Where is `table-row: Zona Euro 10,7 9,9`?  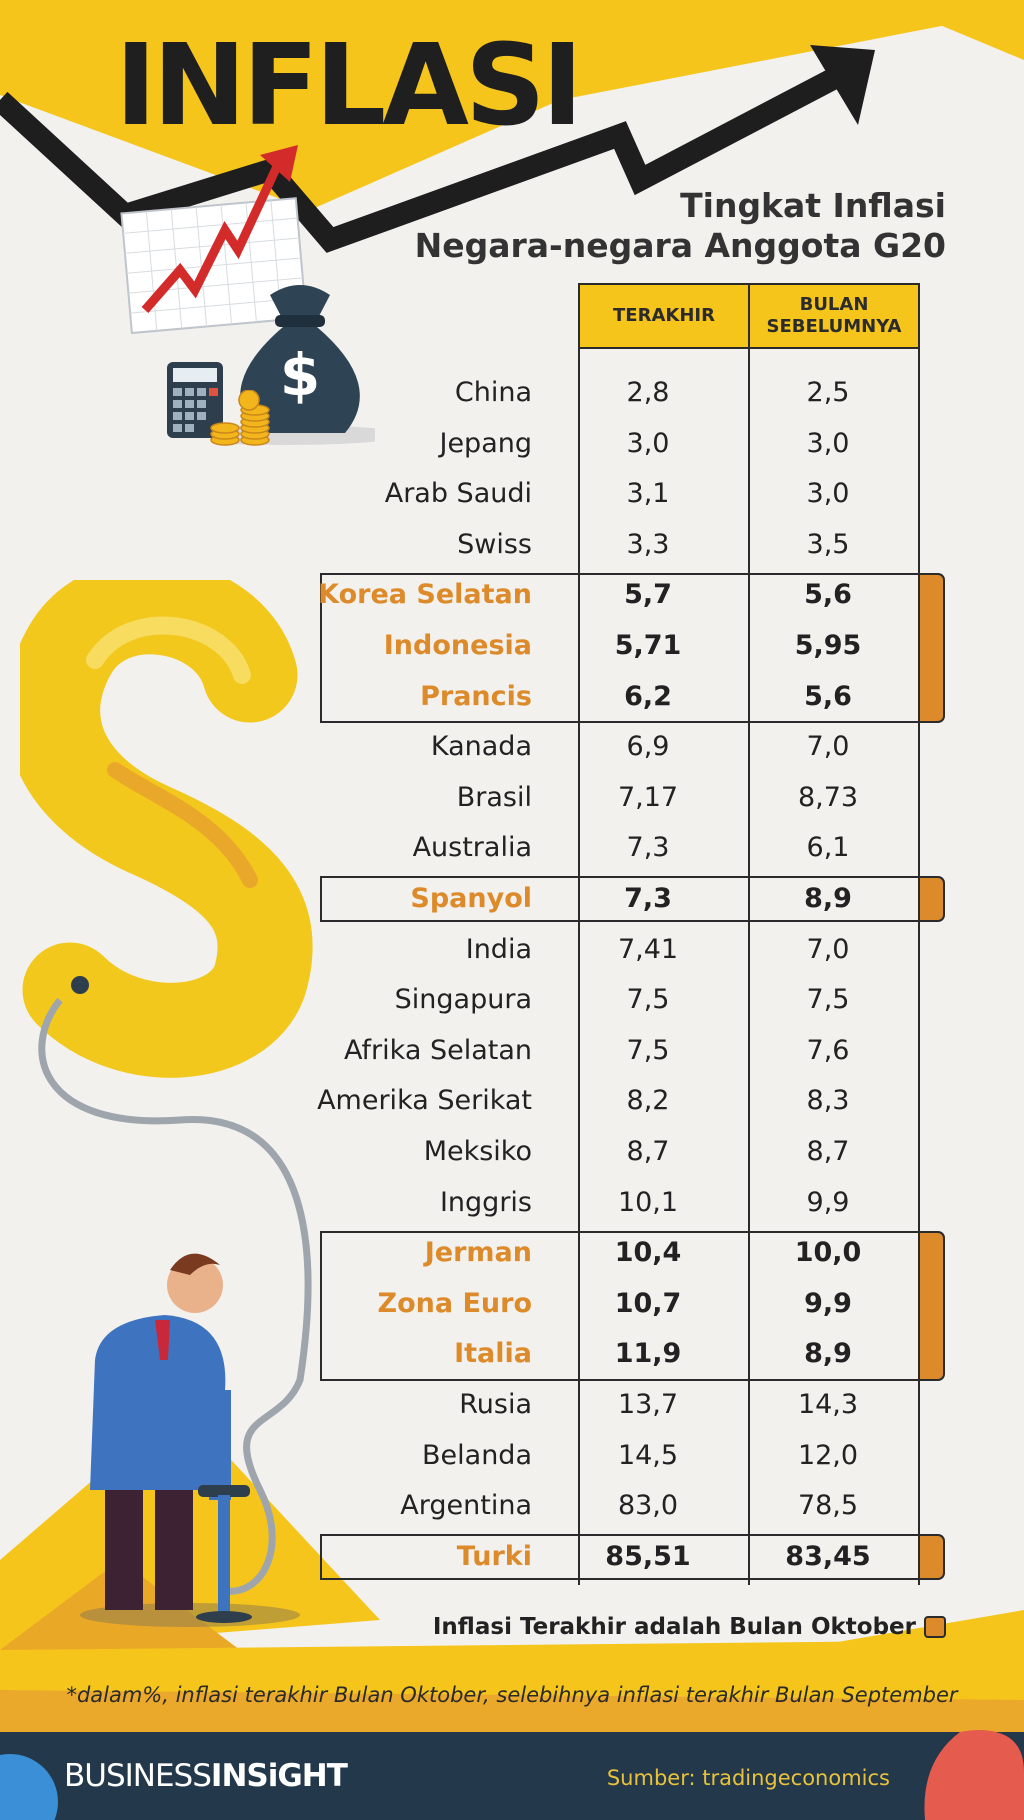
table-row: Zona Euro 10,7 9,9 is located at coordinates (620, 1304).